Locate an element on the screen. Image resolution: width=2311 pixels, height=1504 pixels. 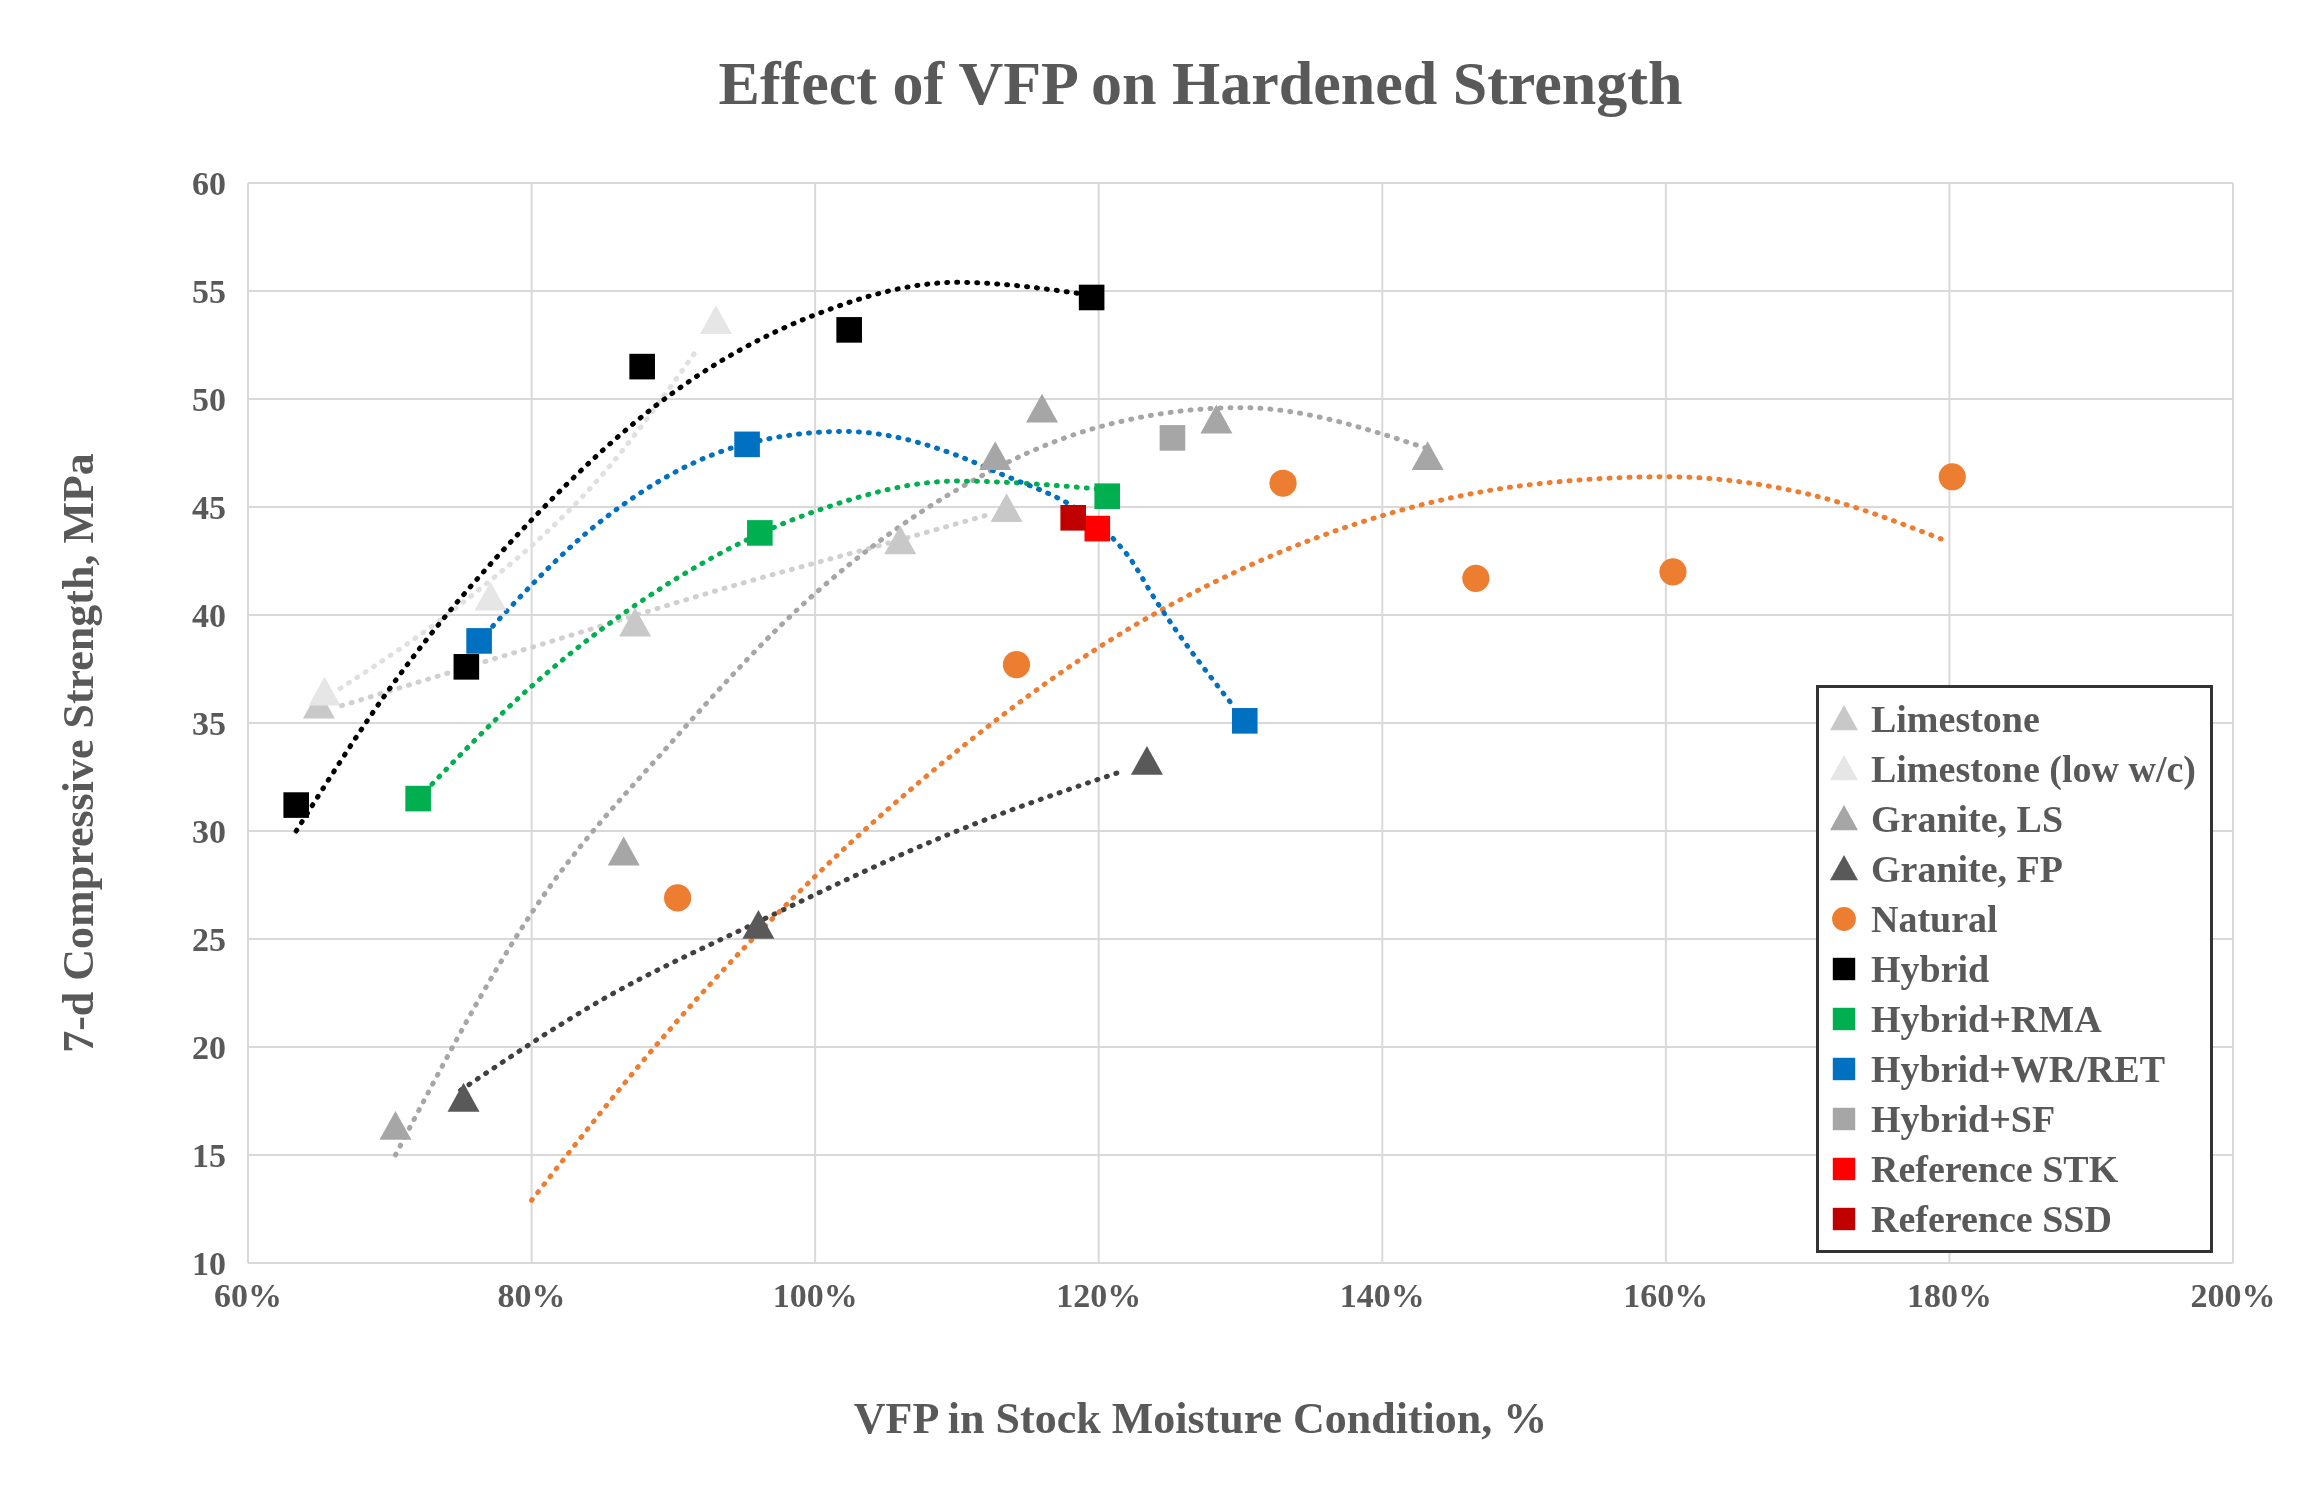
legend-label: Natural is located at coordinates (1934, 919).